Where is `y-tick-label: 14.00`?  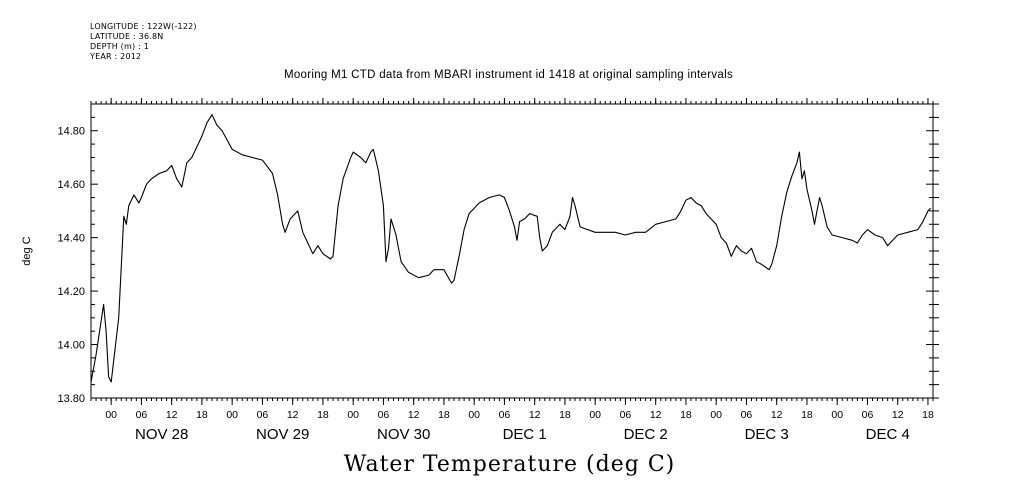 y-tick-label: 14.00 is located at coordinates (71, 346).